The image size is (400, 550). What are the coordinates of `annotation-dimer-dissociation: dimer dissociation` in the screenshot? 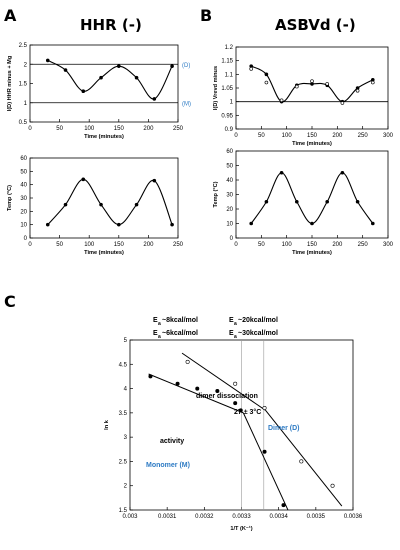 It's located at (227, 396).